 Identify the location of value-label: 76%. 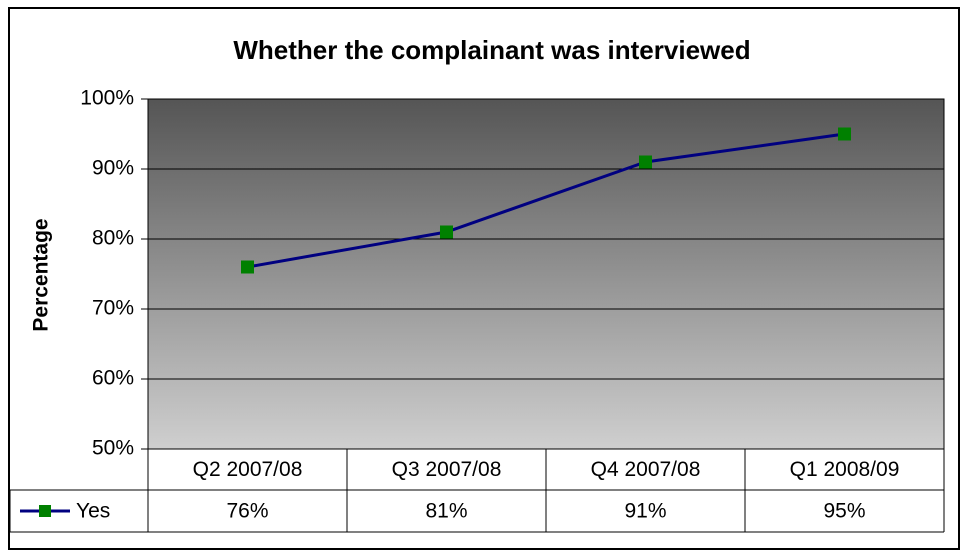
(247, 511).